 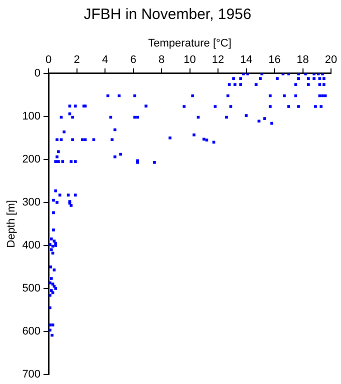 I want to click on x-tick-label: 4, so click(x=105, y=60).